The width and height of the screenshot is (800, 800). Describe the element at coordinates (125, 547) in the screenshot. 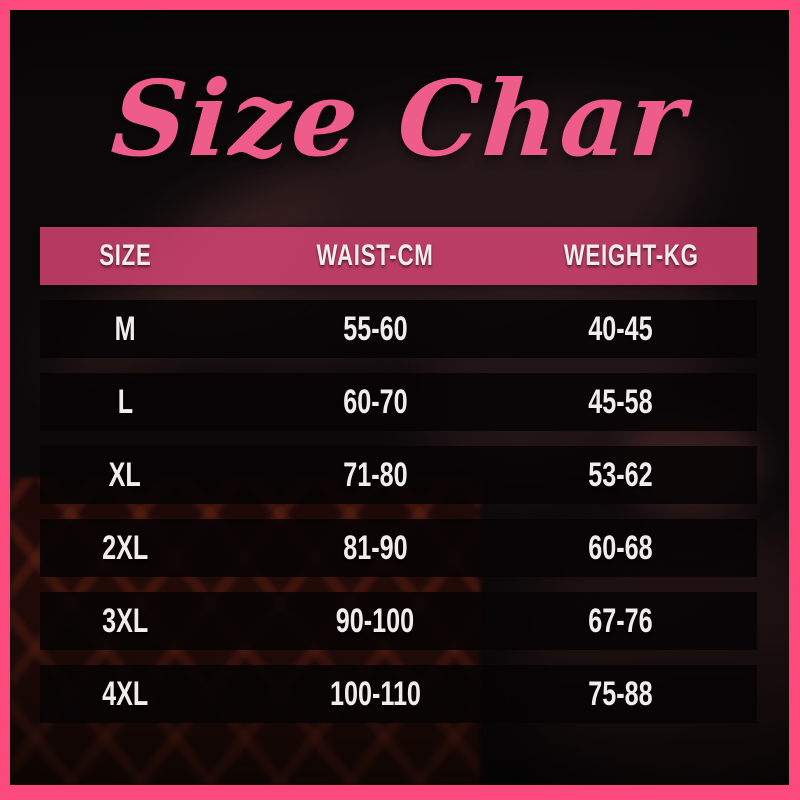

I see `cell-size: 2XL` at that location.